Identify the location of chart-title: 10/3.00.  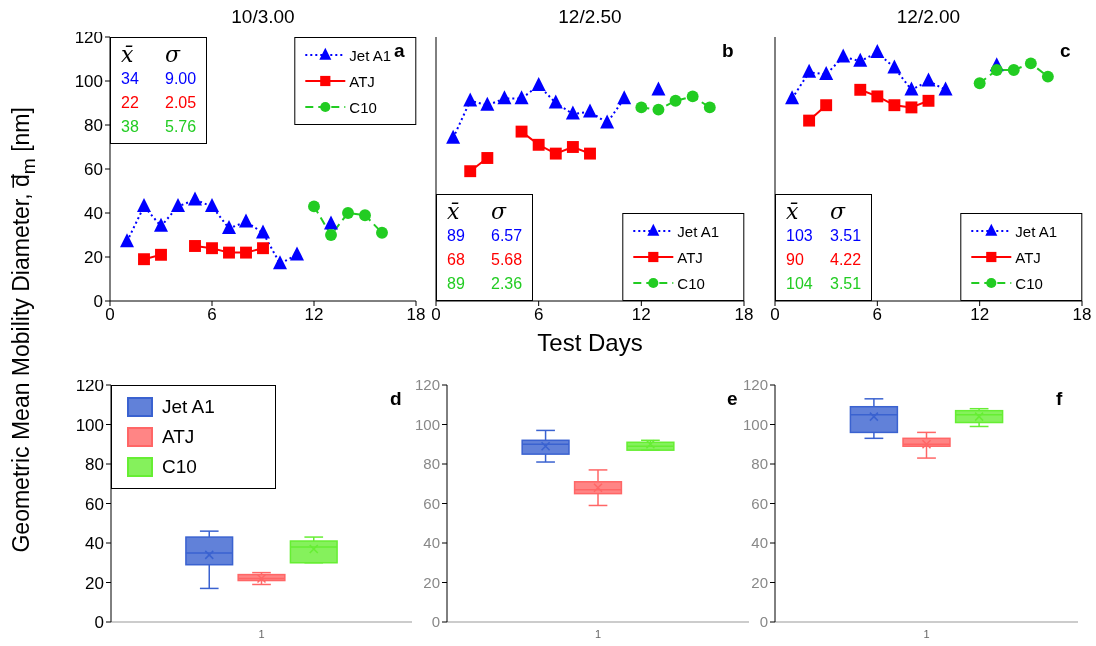
(263, 17).